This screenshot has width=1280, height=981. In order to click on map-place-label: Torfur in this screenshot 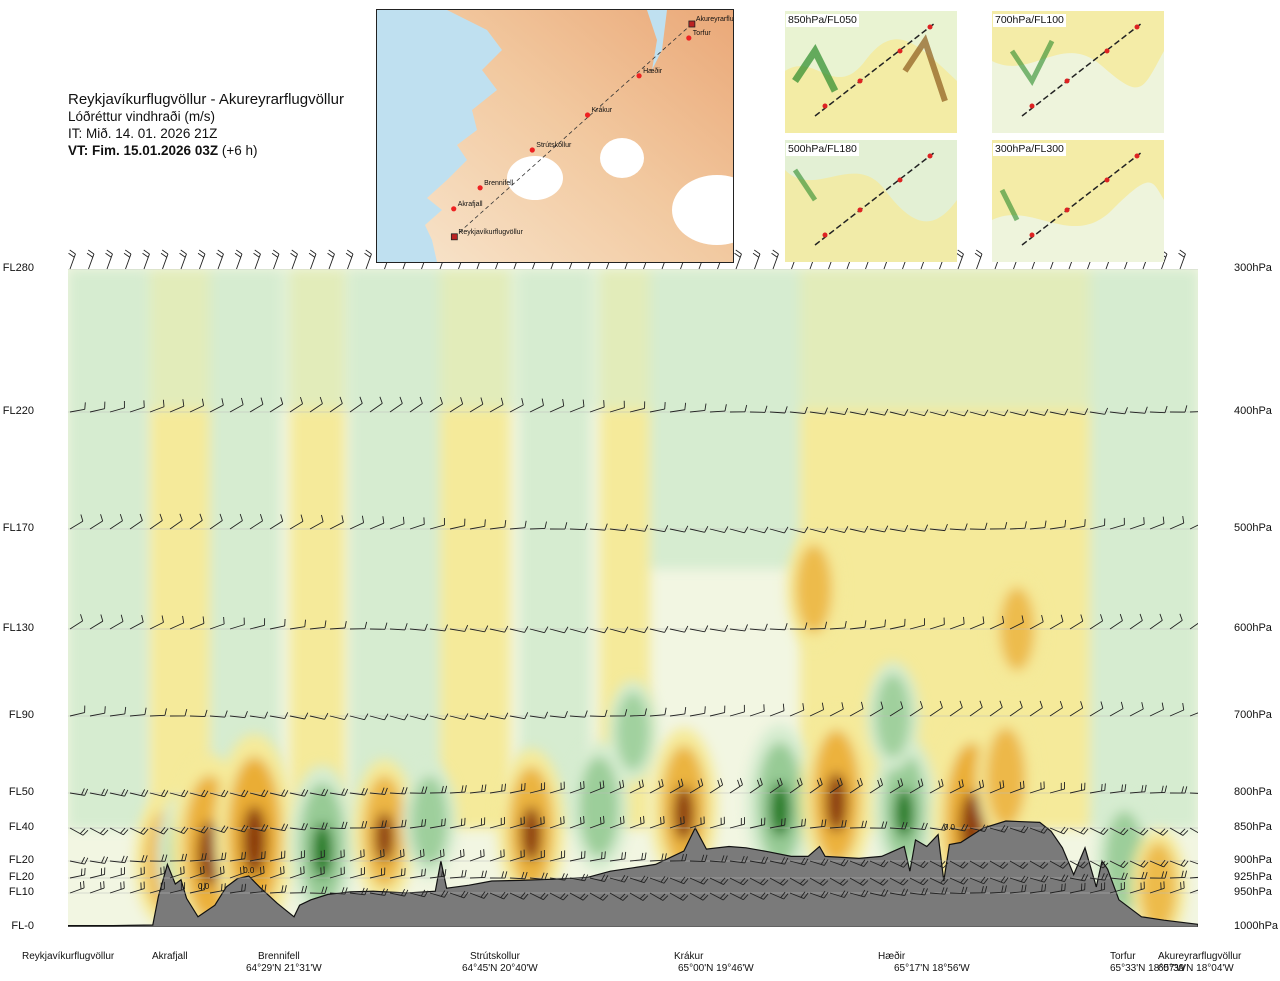, I will do `click(702, 33)`.